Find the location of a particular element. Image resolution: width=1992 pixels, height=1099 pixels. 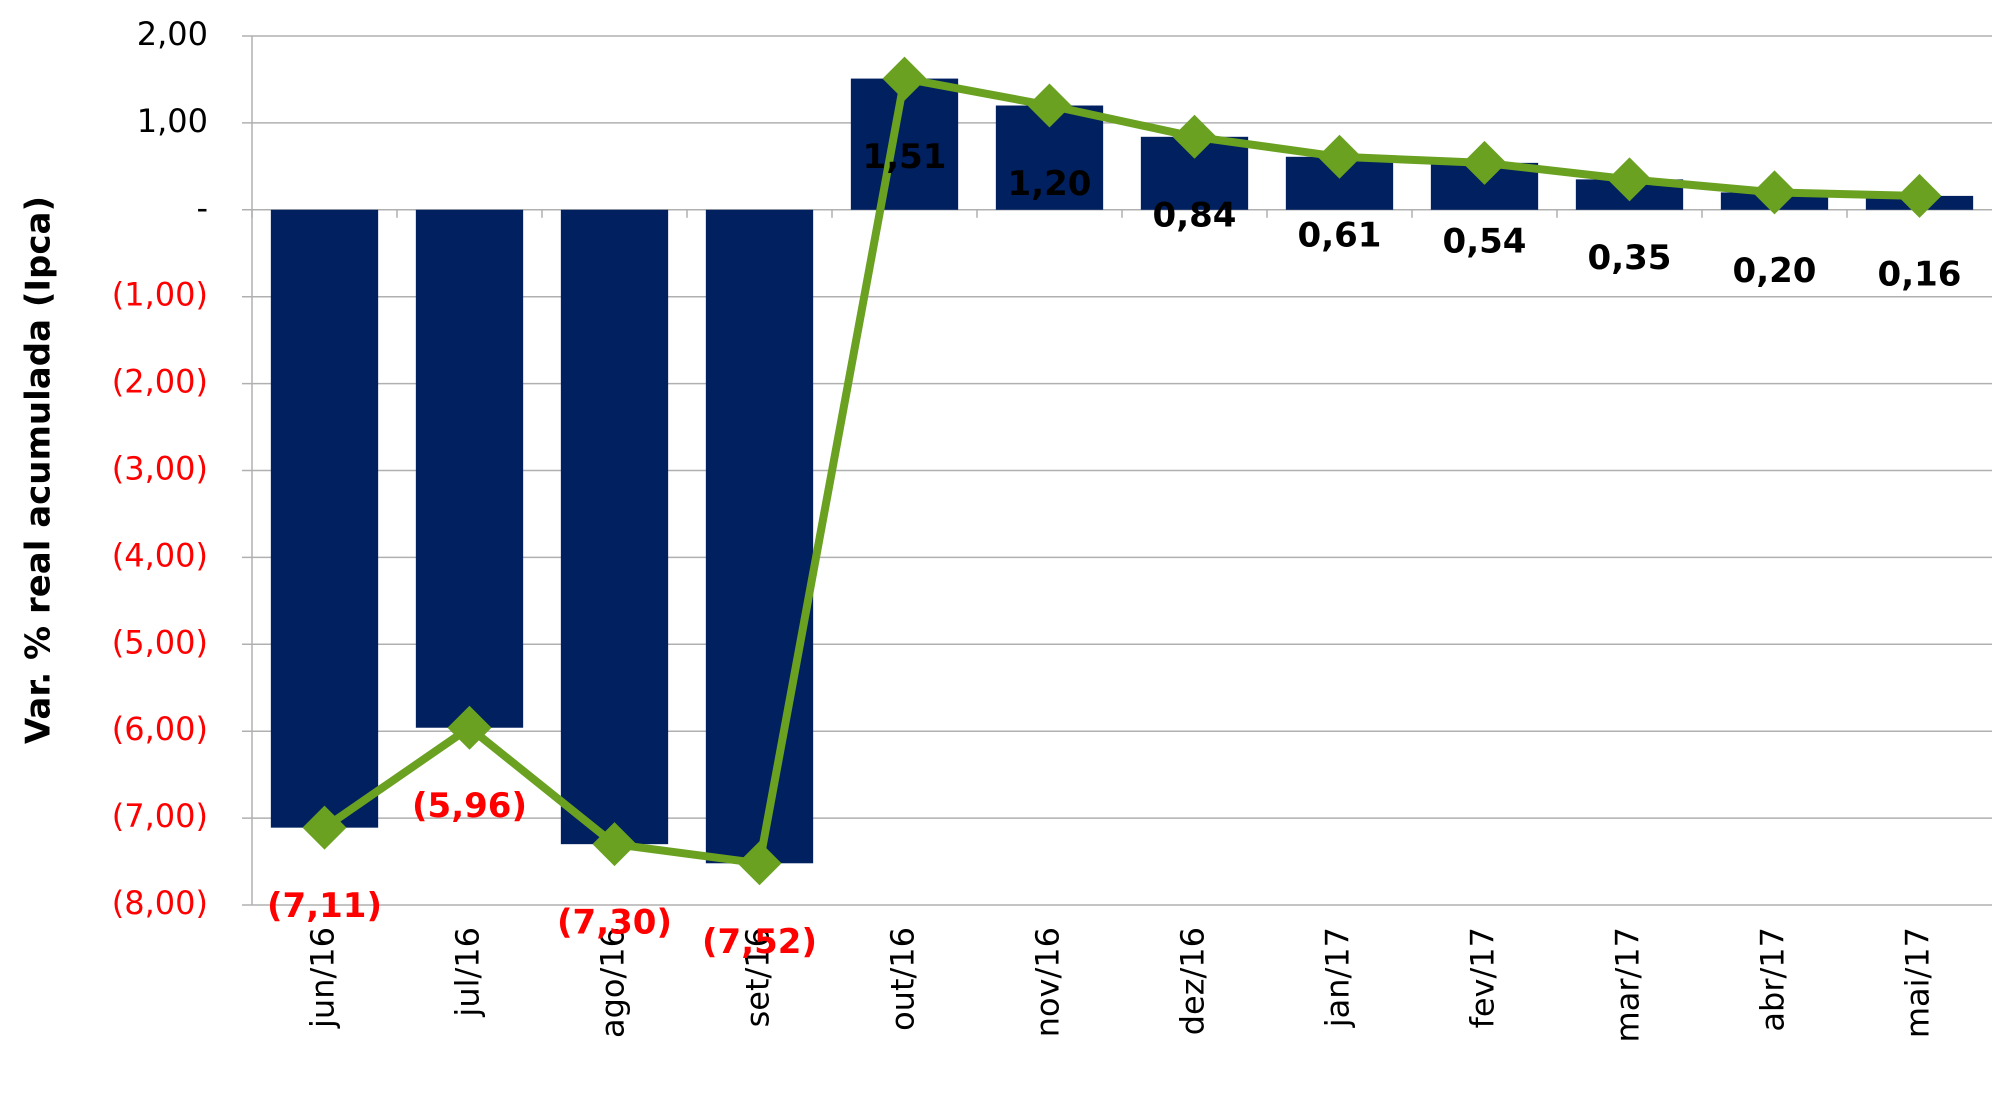

data-label: (7,11) is located at coordinates (324, 906).